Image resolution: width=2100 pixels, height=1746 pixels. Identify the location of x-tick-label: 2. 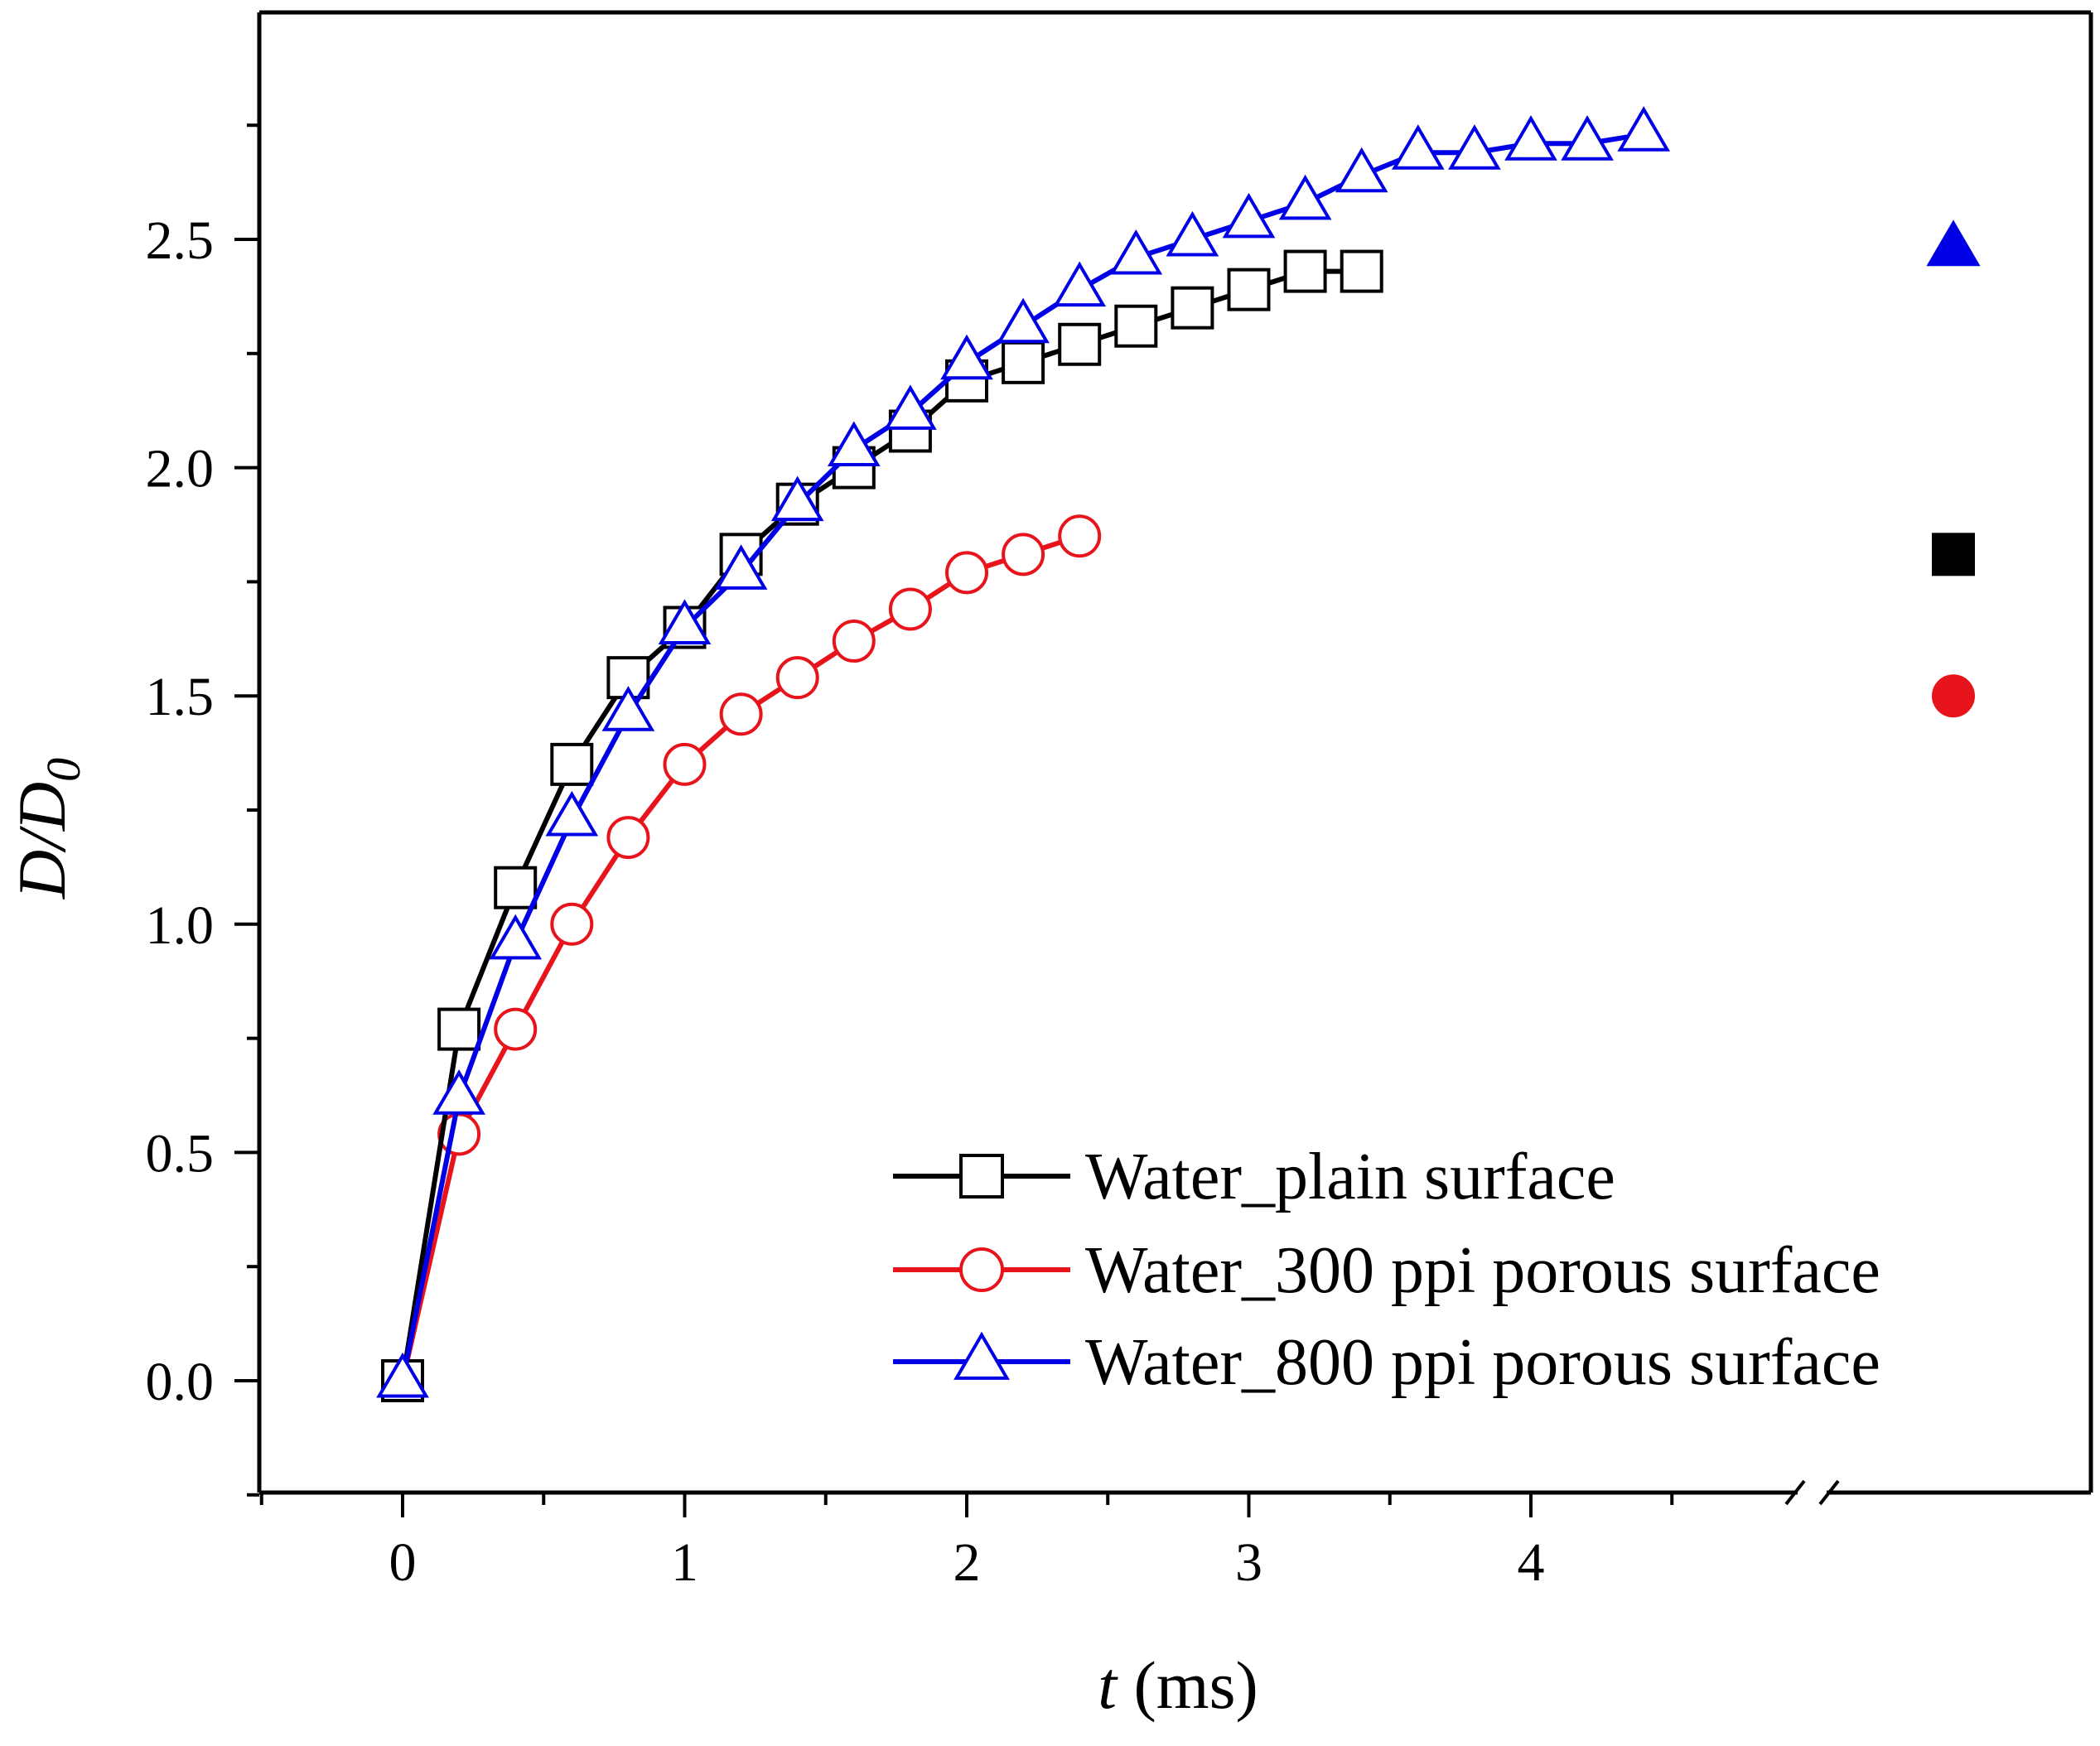
(967, 1562).